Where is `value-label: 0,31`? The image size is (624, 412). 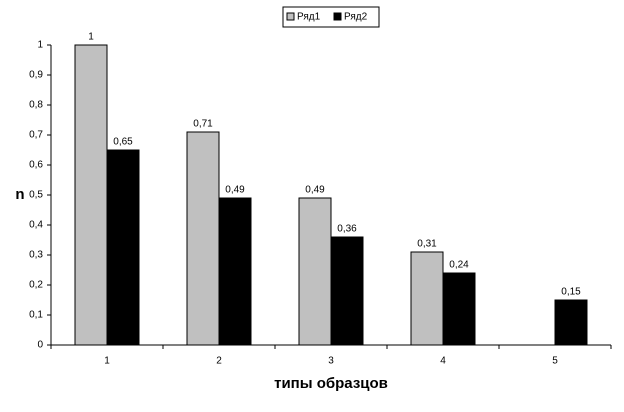
value-label: 0,31 is located at coordinates (427, 244).